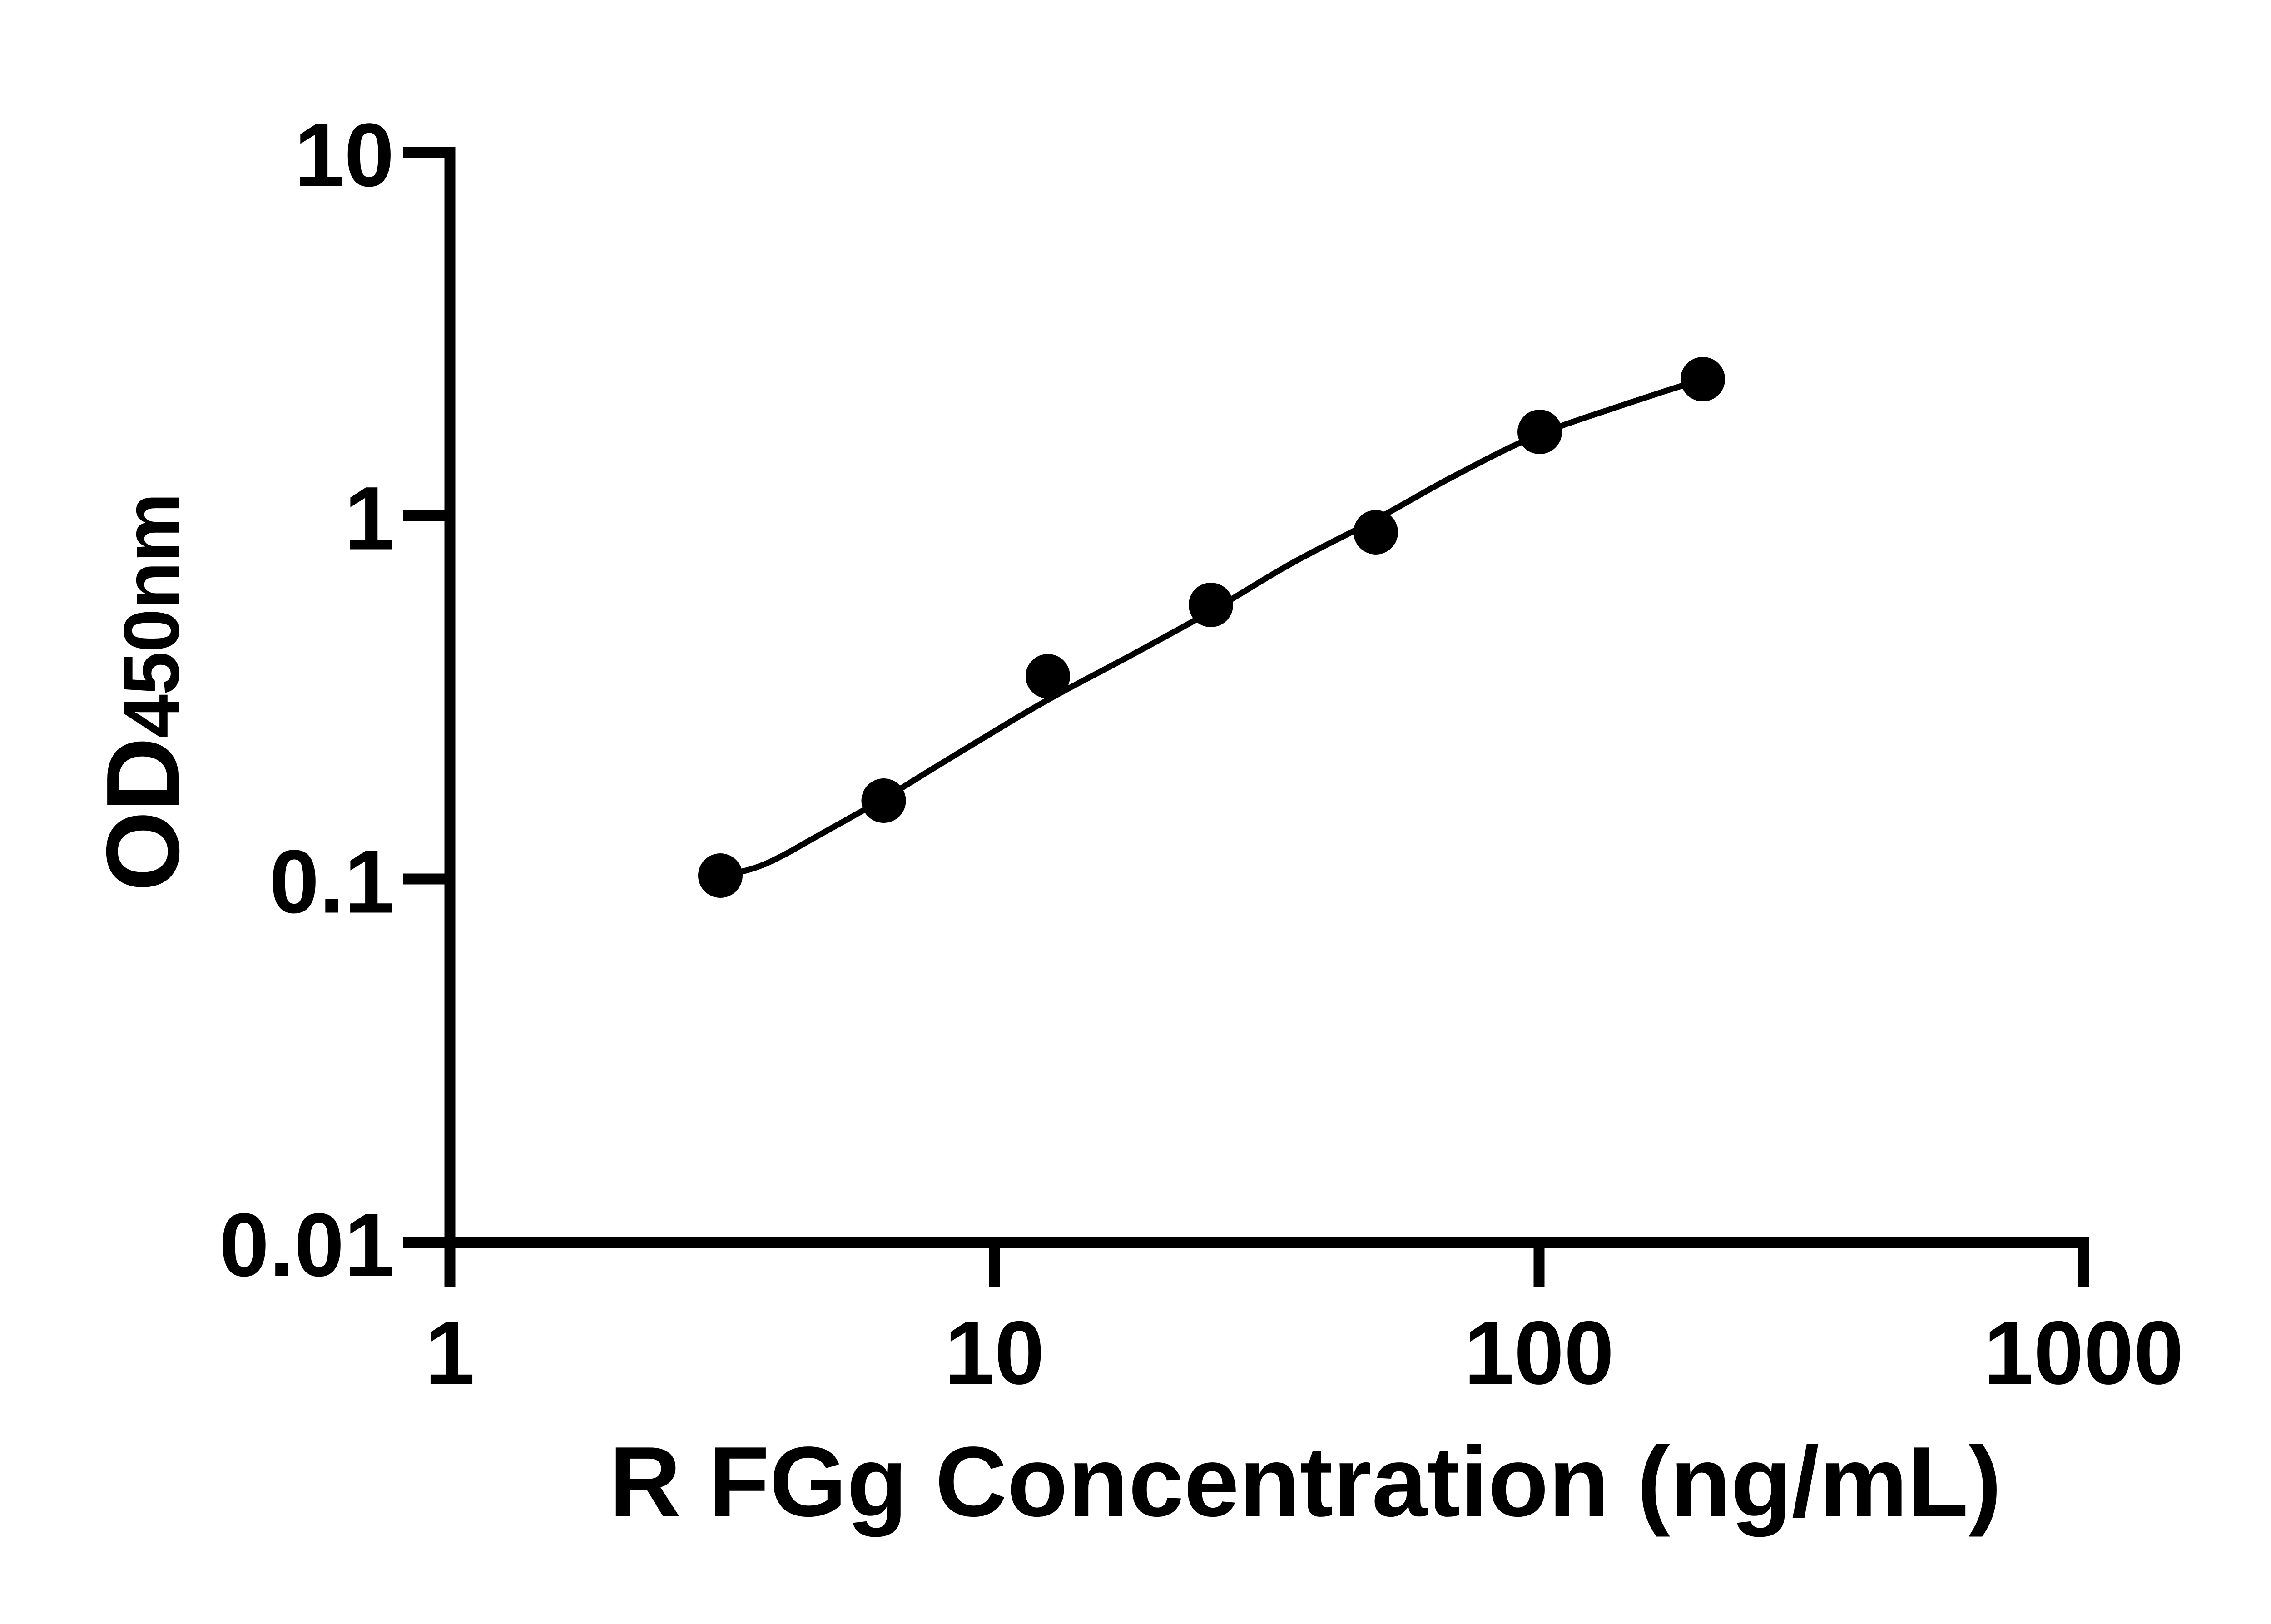  Describe the element at coordinates (2083, 1352) in the screenshot. I see `svg-text: 1000` at that location.